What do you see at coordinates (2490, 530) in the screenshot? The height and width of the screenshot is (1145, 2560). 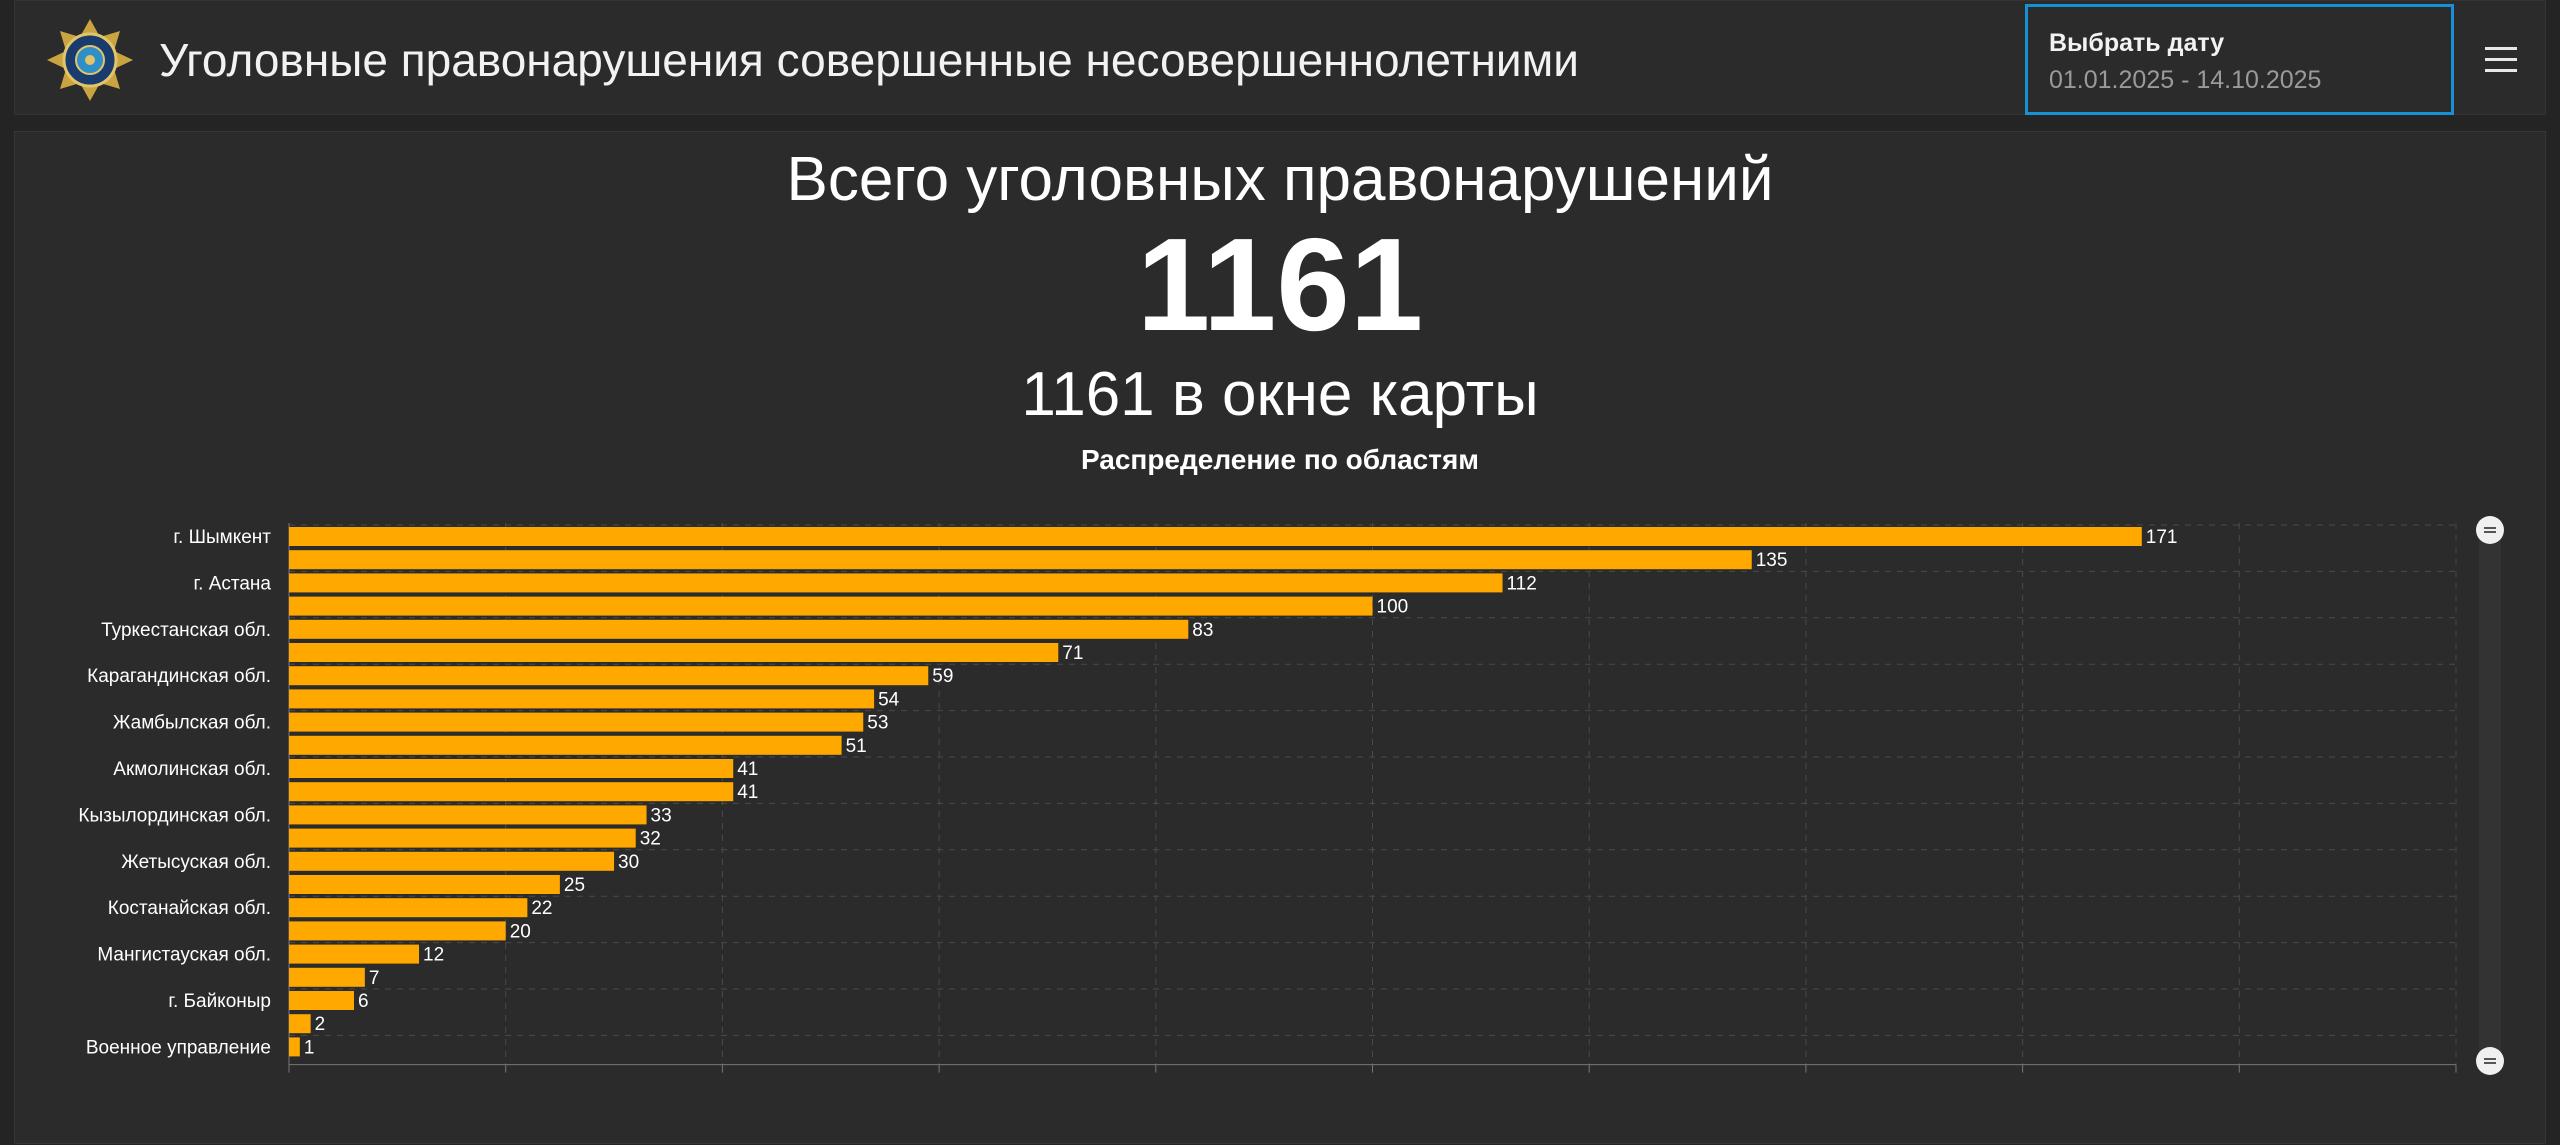 I see `scroll-handle-top` at bounding box center [2490, 530].